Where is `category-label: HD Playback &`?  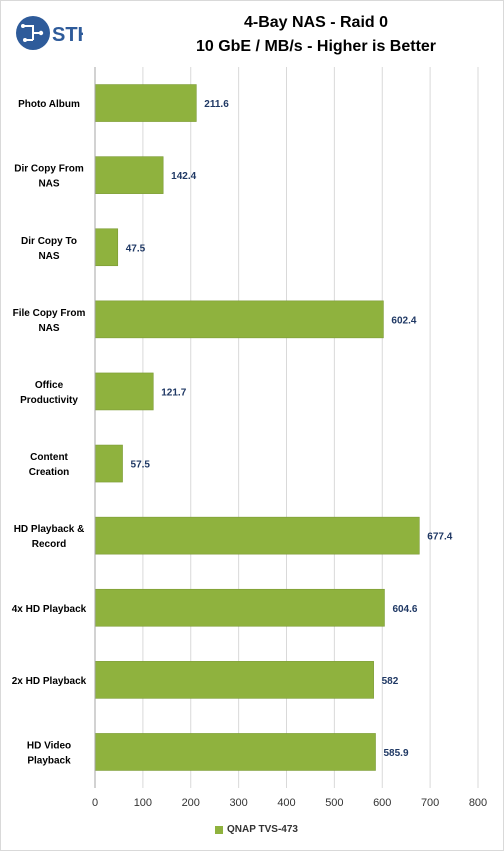 category-label: HD Playback & is located at coordinates (49, 529).